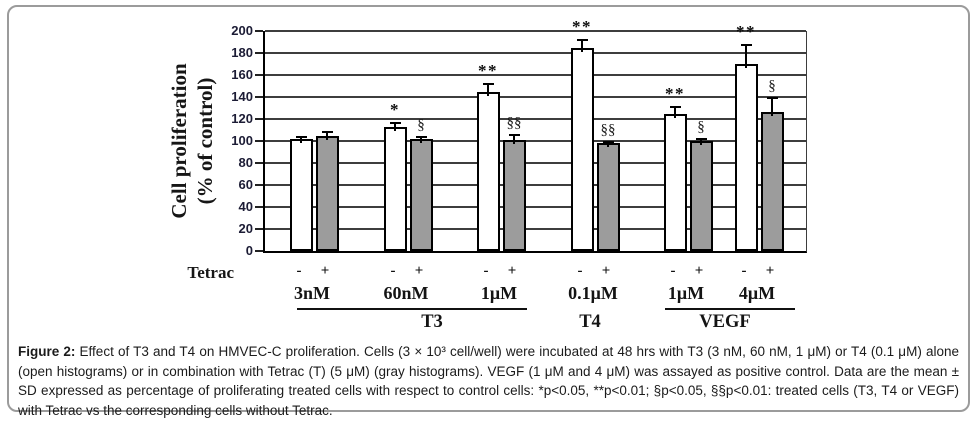 The width and height of the screenshot is (976, 421). What do you see at coordinates (210, 272) in the screenshot?
I see `tetrac-row-label: Tetrac` at bounding box center [210, 272].